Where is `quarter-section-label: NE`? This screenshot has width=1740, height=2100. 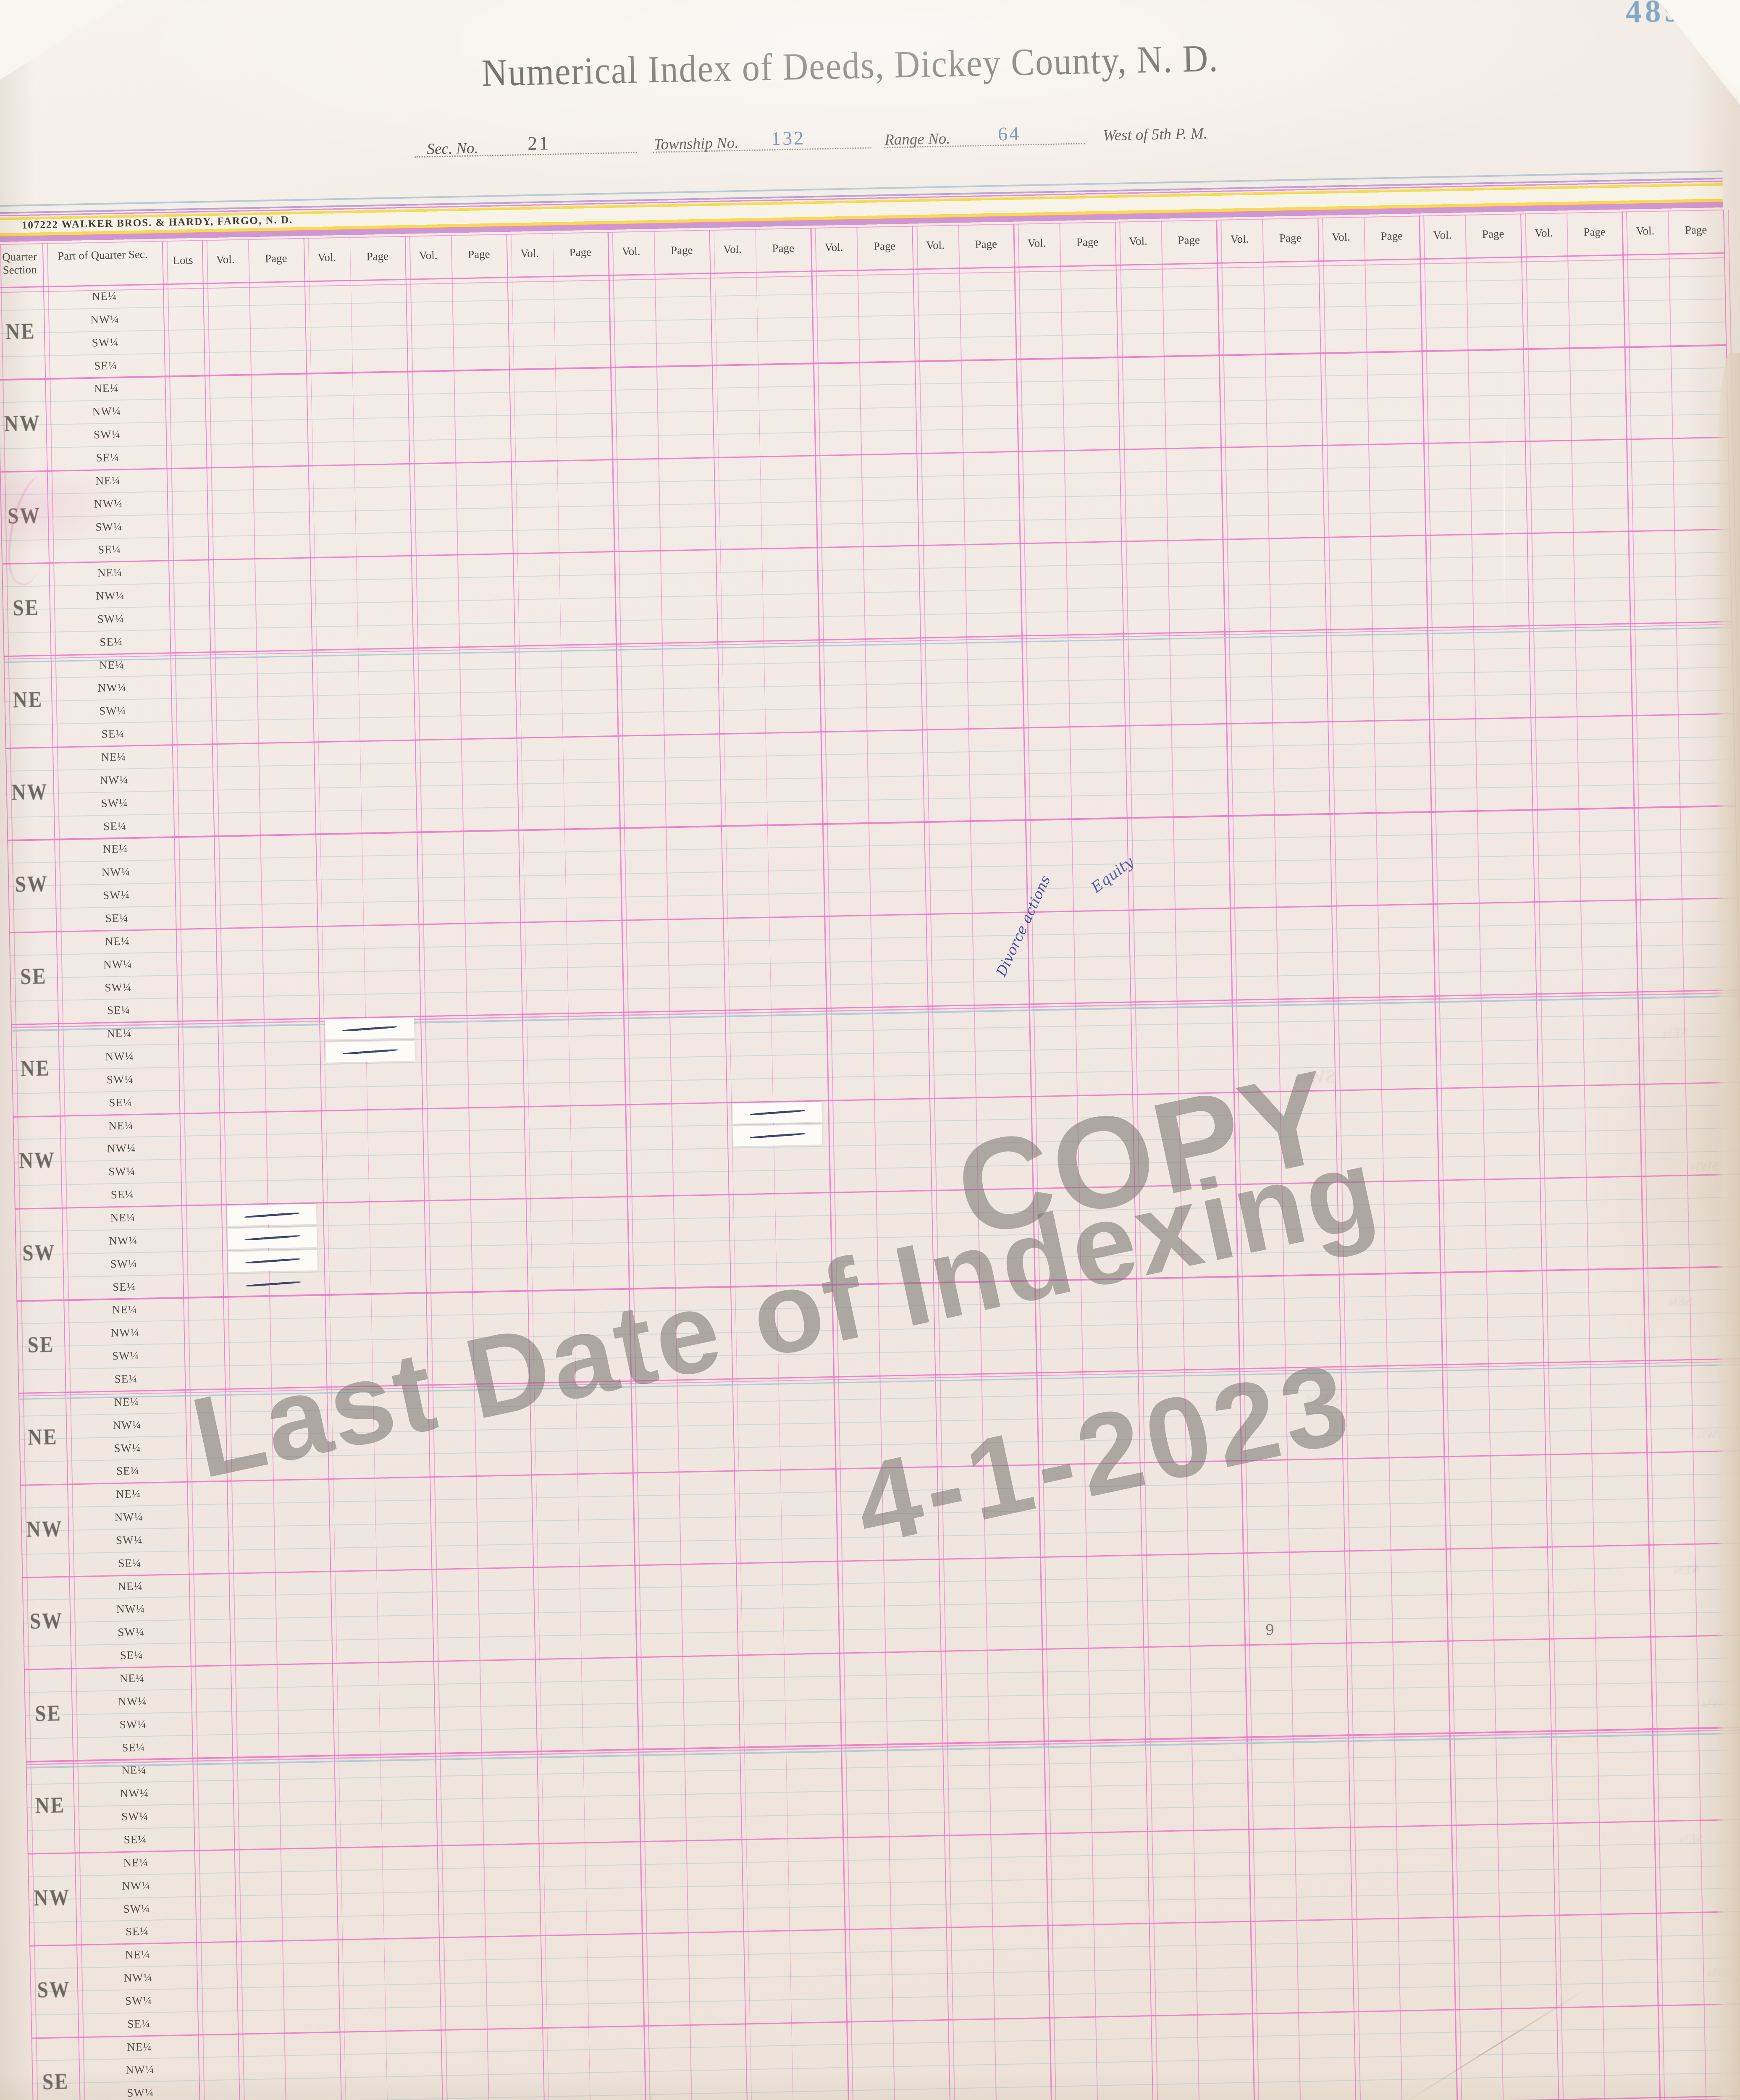 quarter-section-label: NE is located at coordinates (20, 331).